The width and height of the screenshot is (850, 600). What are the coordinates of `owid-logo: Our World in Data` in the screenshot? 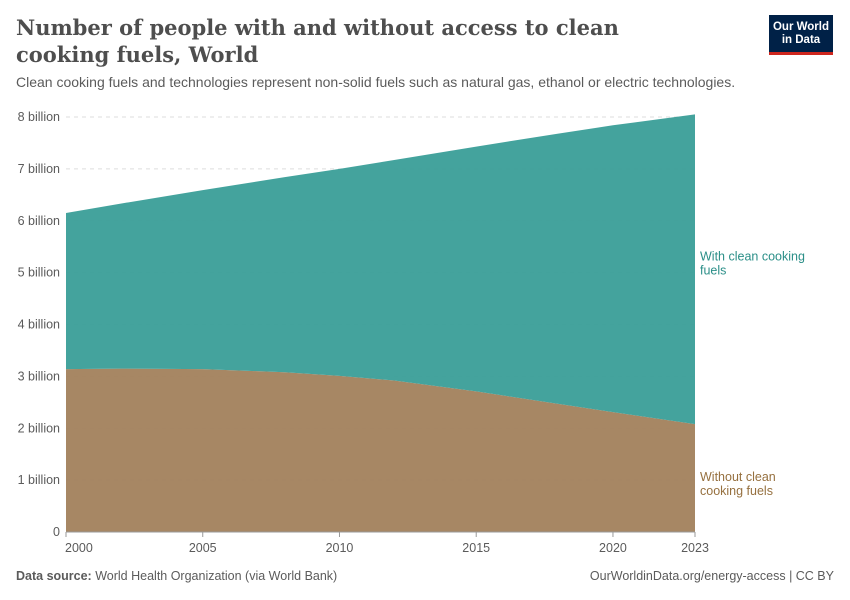 It's located at (801, 35).